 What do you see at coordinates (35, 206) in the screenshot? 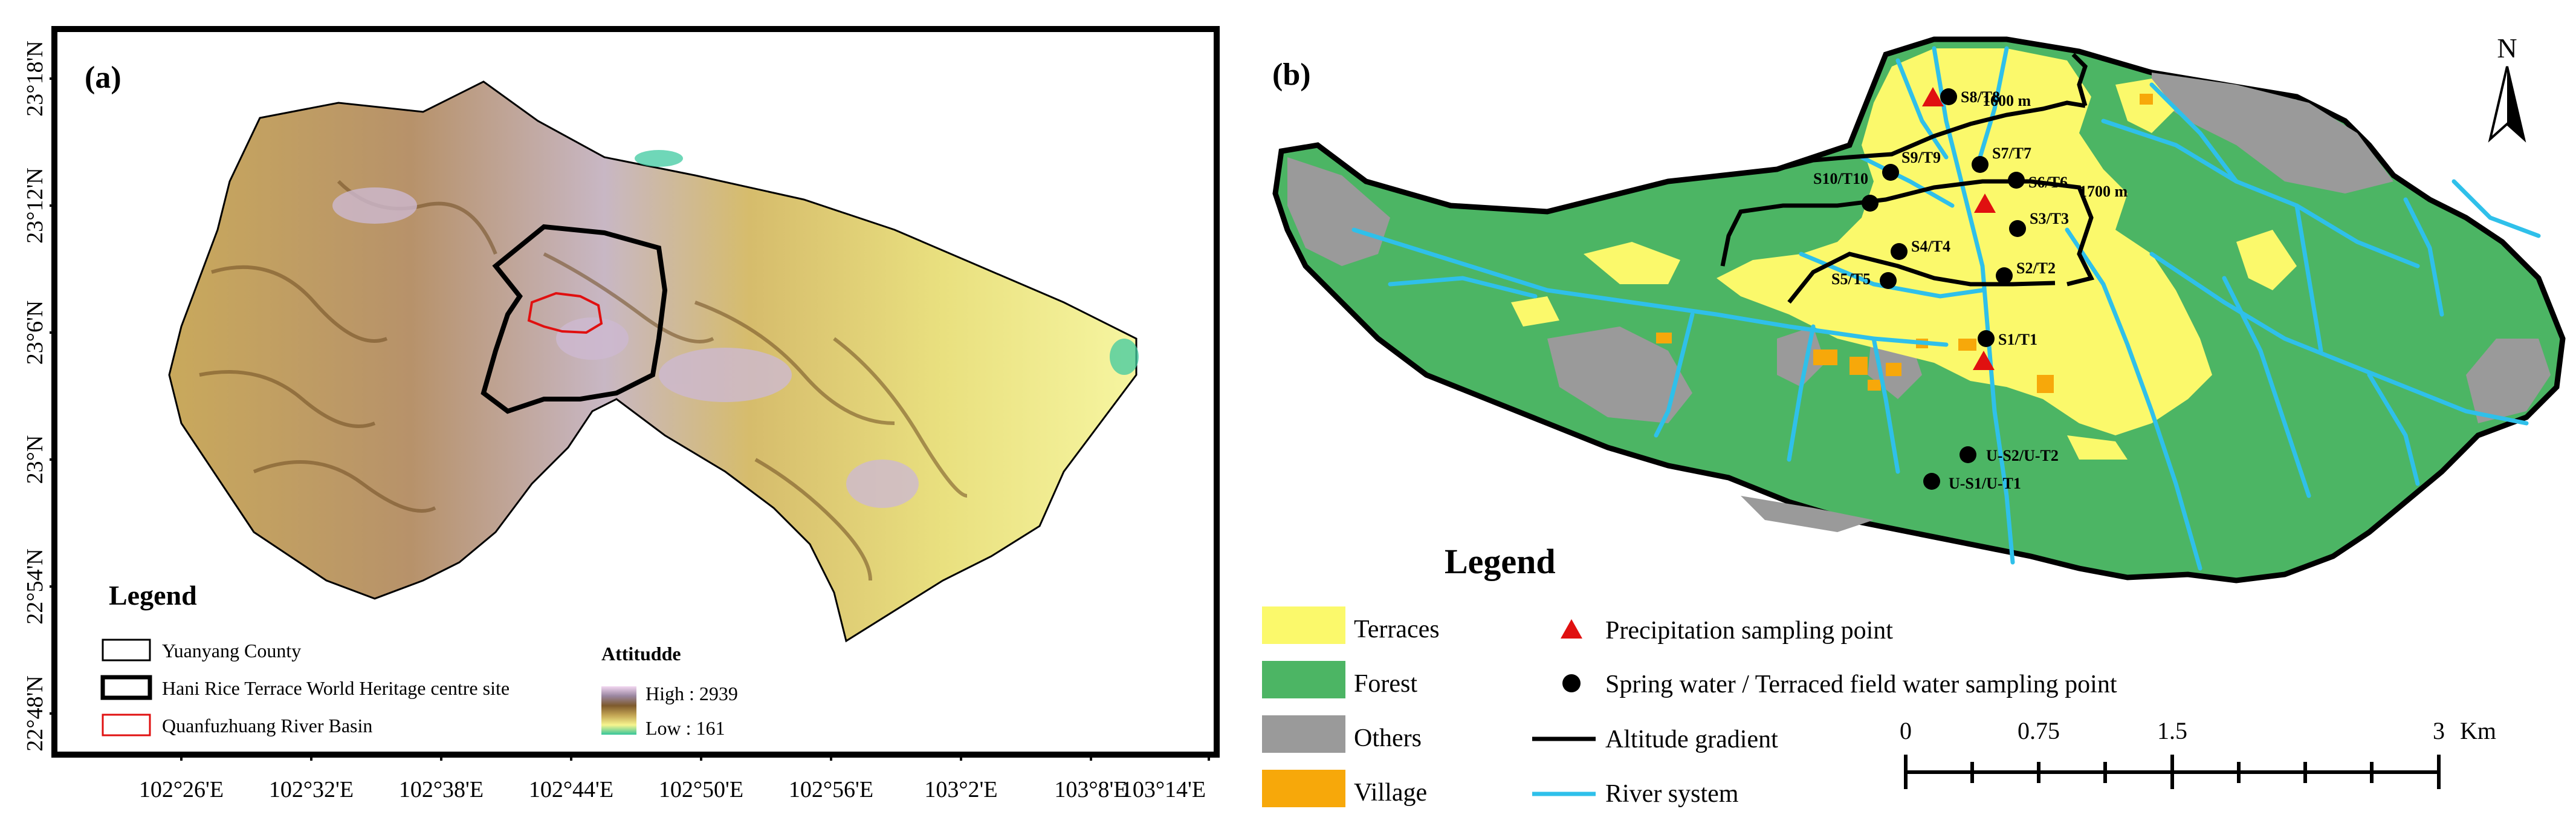
I see `lat-tick-label: 23°12'N` at bounding box center [35, 206].